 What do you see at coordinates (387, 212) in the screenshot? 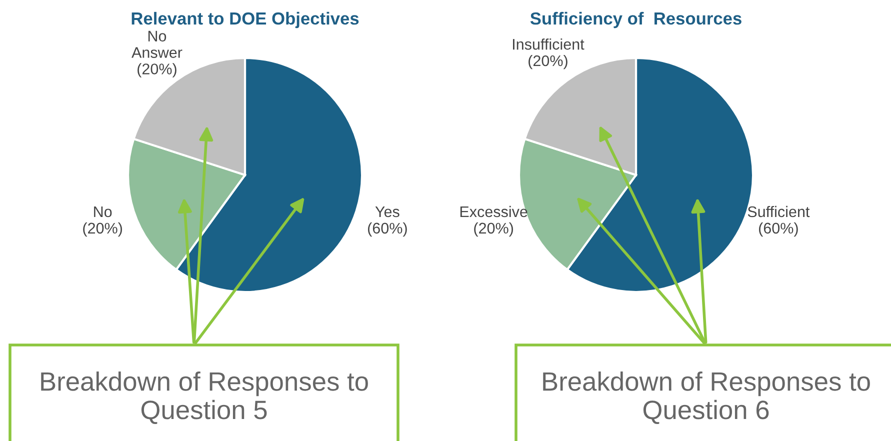
I see `slice-label: Yes` at bounding box center [387, 212].